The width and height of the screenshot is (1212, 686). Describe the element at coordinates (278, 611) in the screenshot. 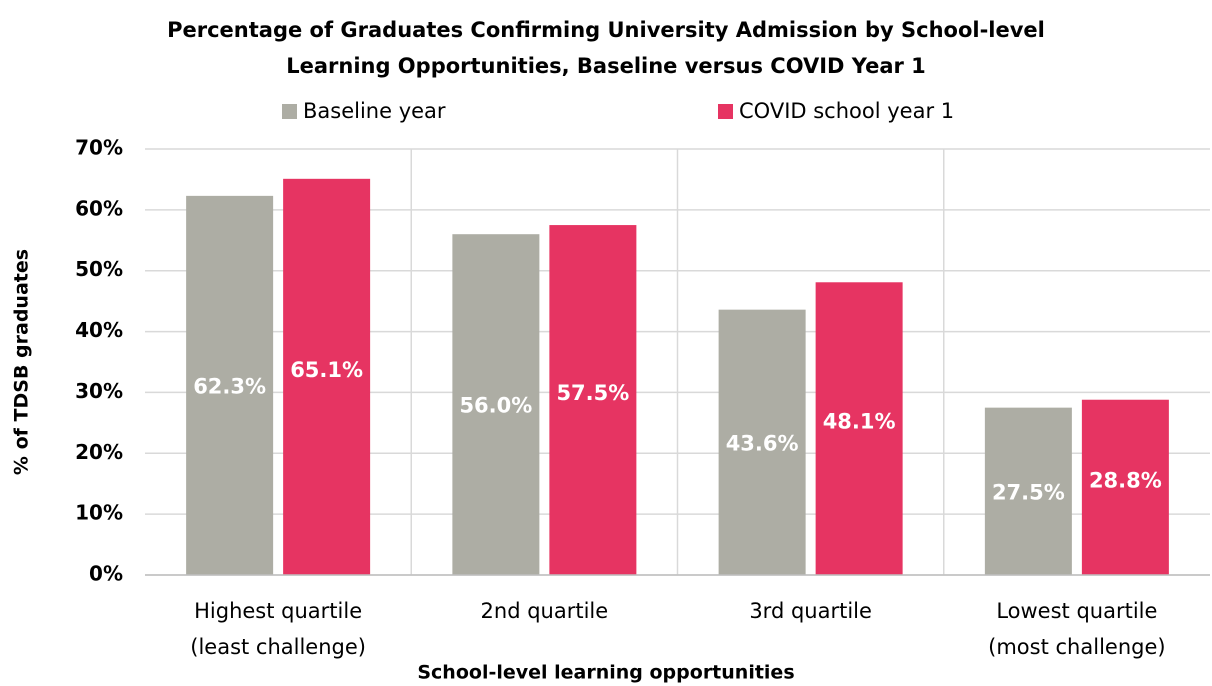

I see `x-tick-label: Highest quartile` at that location.